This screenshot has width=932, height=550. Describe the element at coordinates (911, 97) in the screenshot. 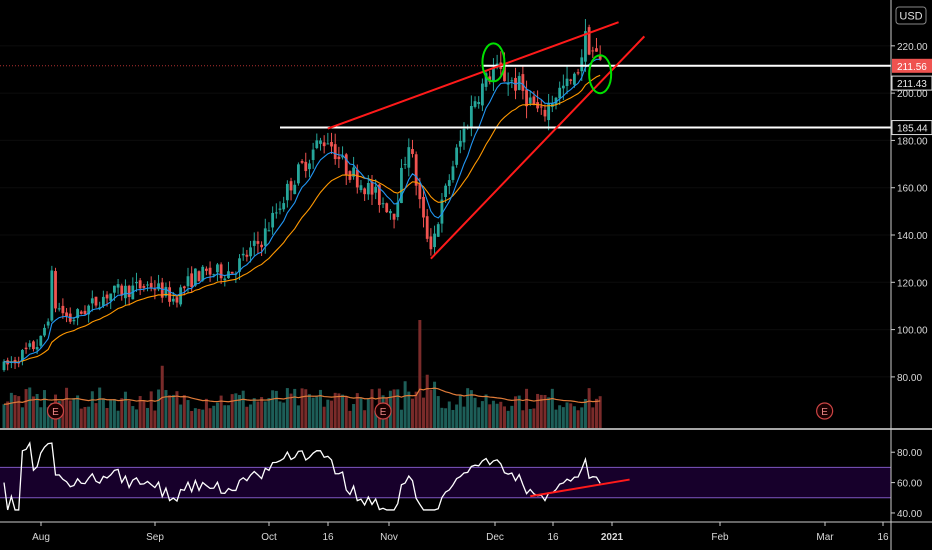

I see `price-tags: 211.56 211.43 185.44` at that location.